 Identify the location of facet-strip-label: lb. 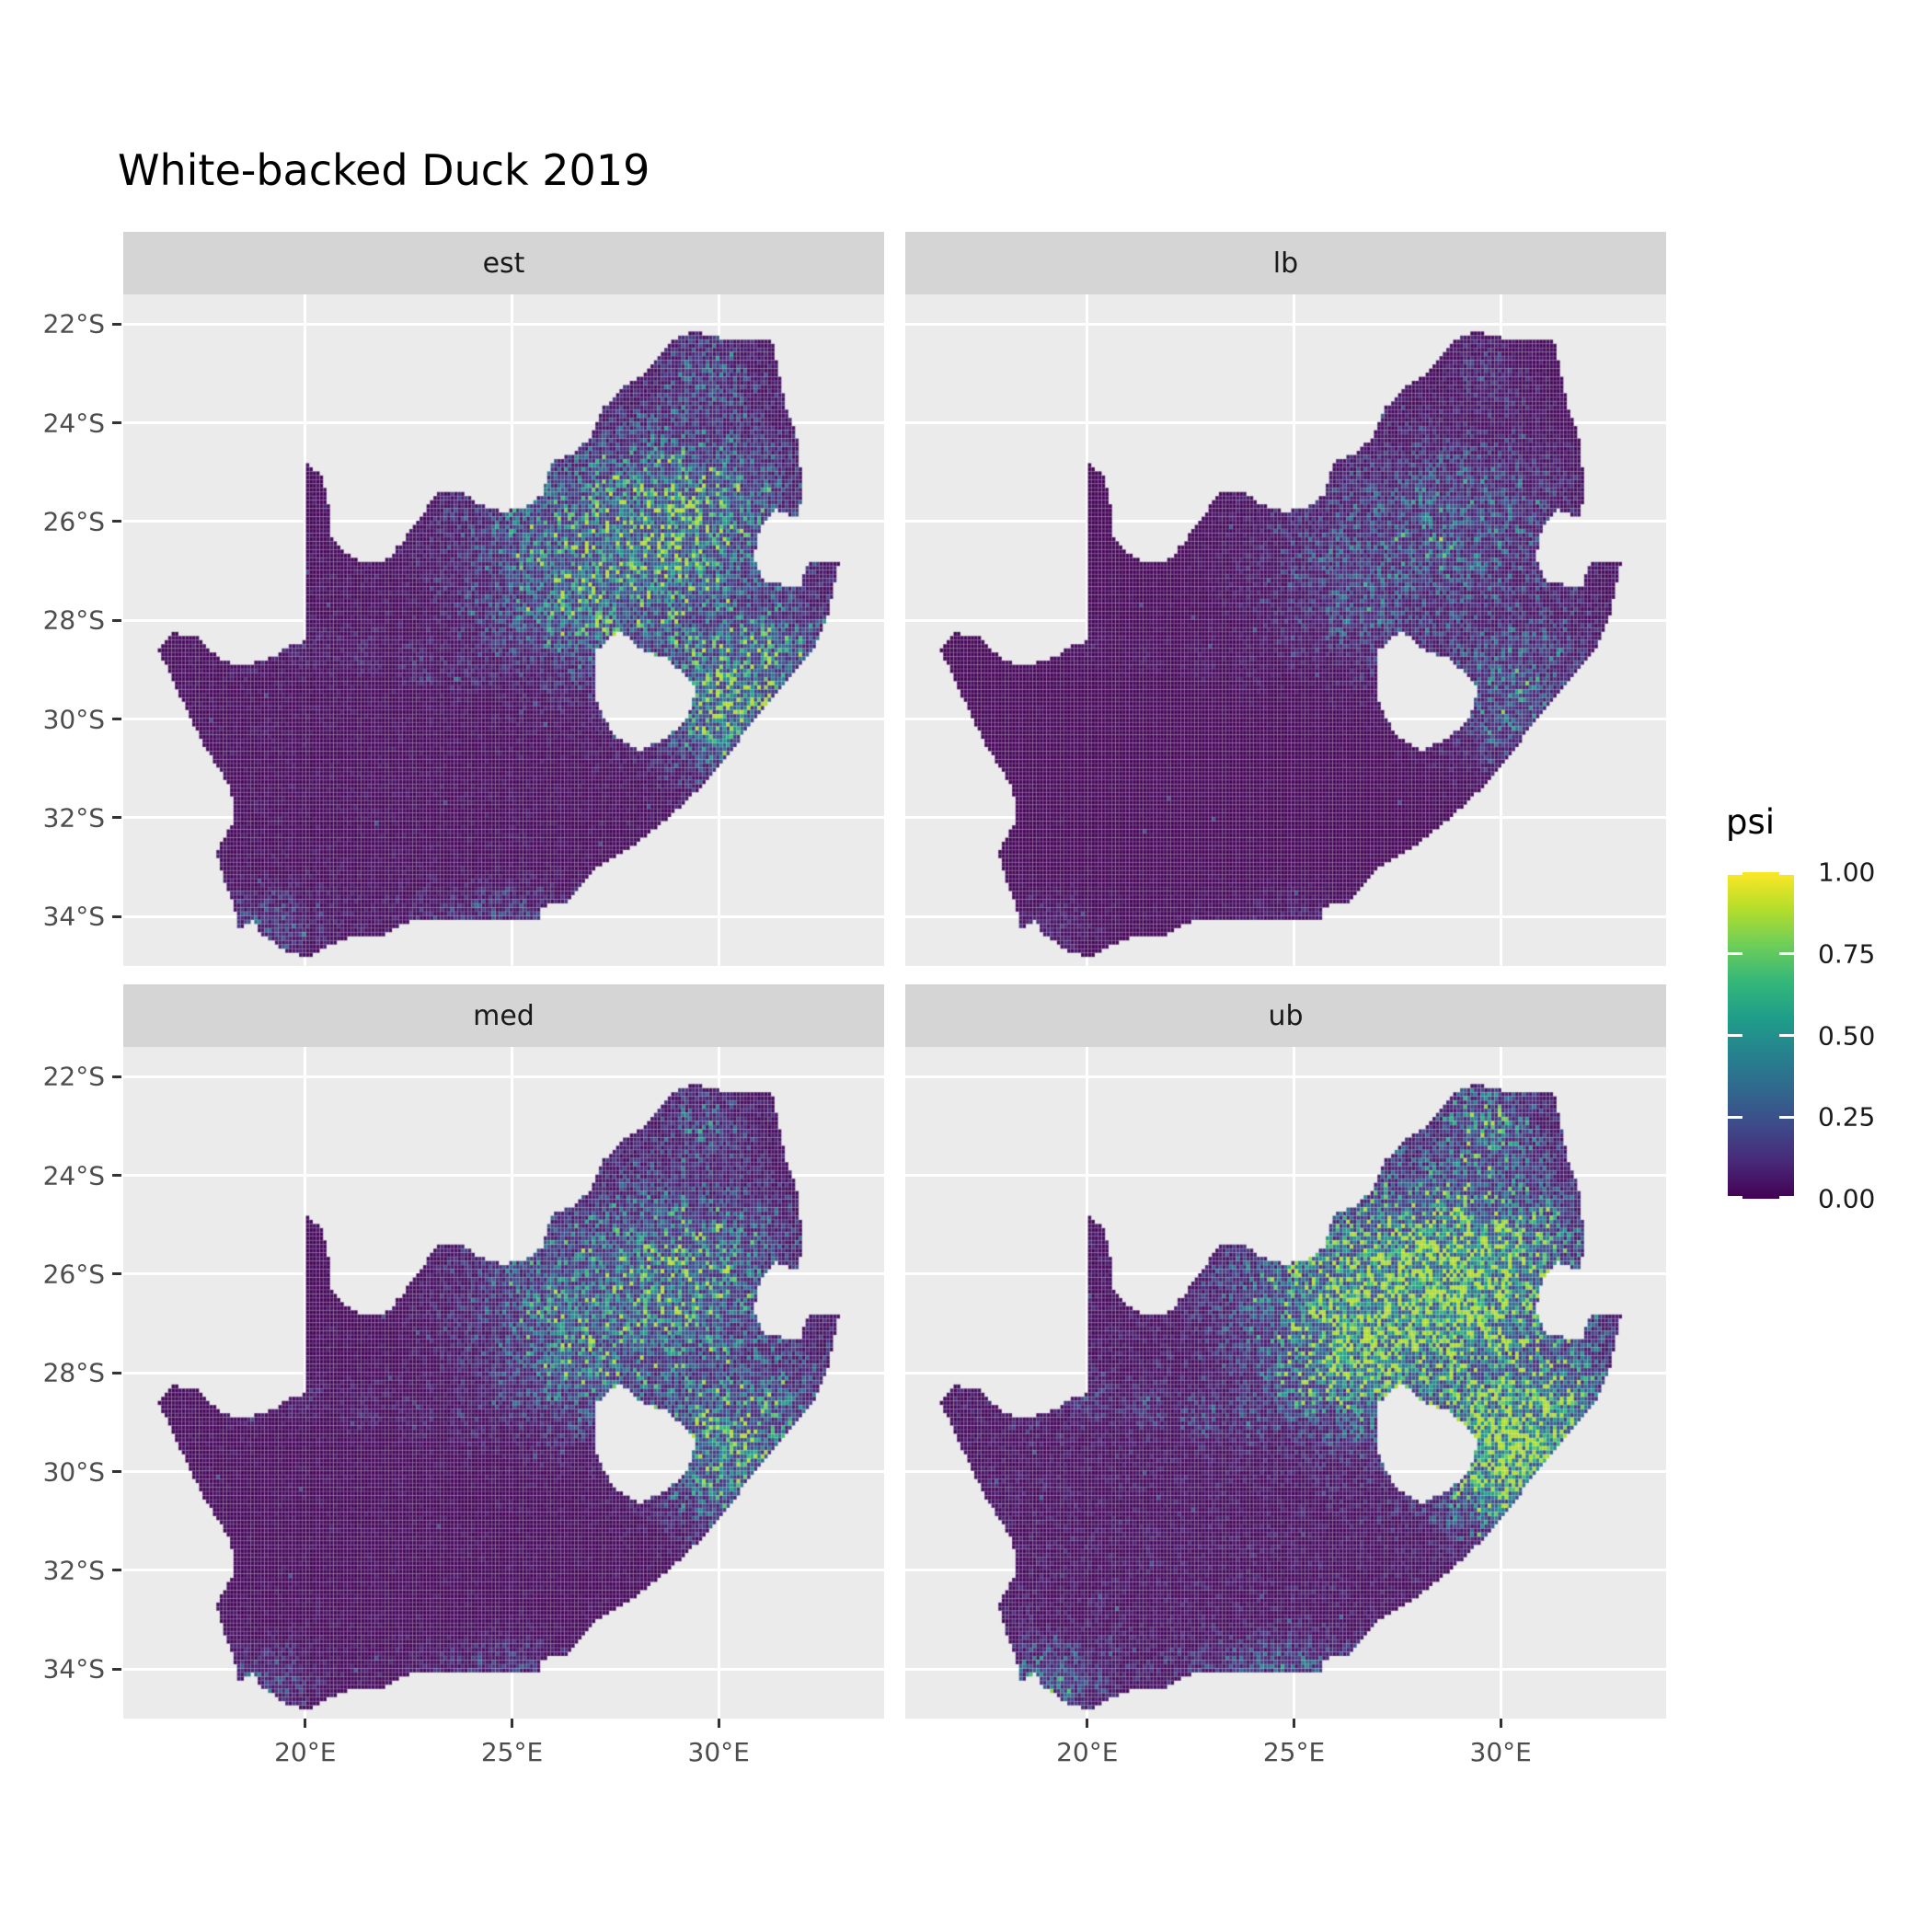
(1285, 263).